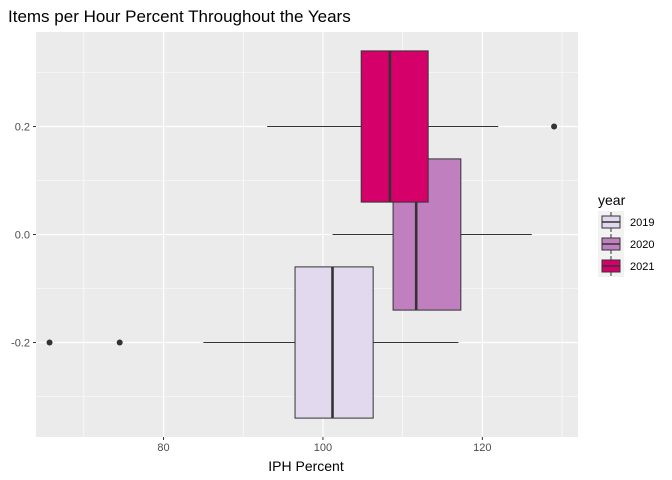 The width and height of the screenshot is (672, 480). Describe the element at coordinates (642, 223) in the screenshot. I see `legend-label-2019: 2019` at that location.